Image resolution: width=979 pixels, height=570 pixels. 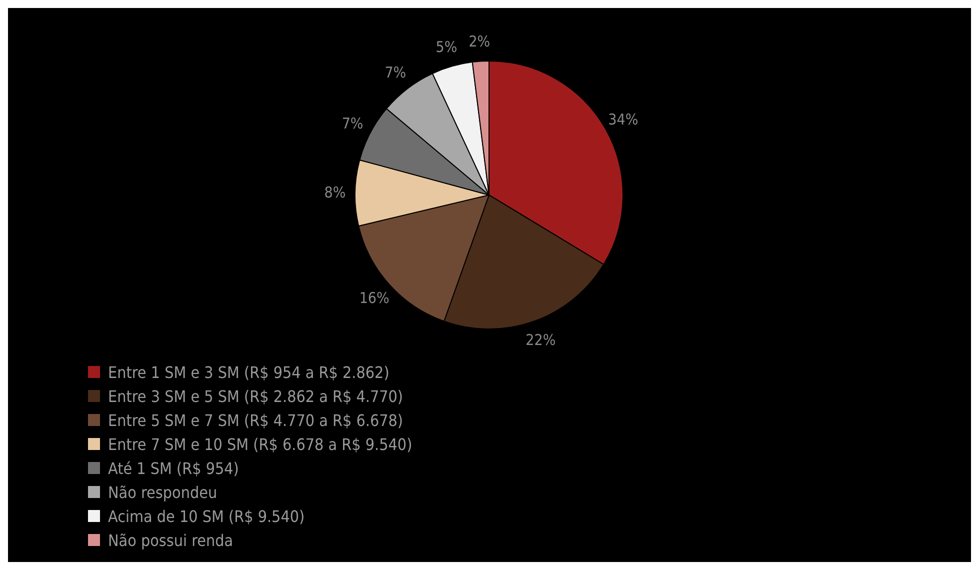 What do you see at coordinates (623, 119) in the screenshot?
I see `data-label: 34%` at bounding box center [623, 119].